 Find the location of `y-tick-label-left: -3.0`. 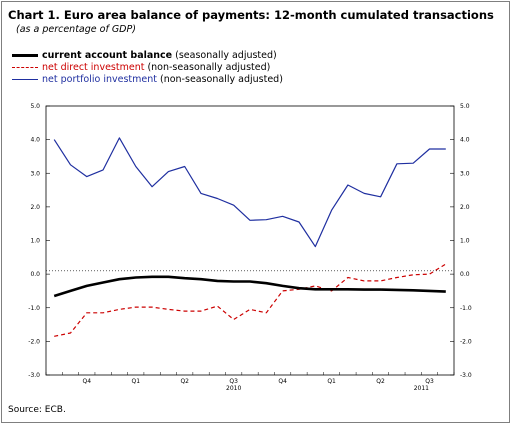

y-tick-label-left: -3.0 is located at coordinates (34, 375).